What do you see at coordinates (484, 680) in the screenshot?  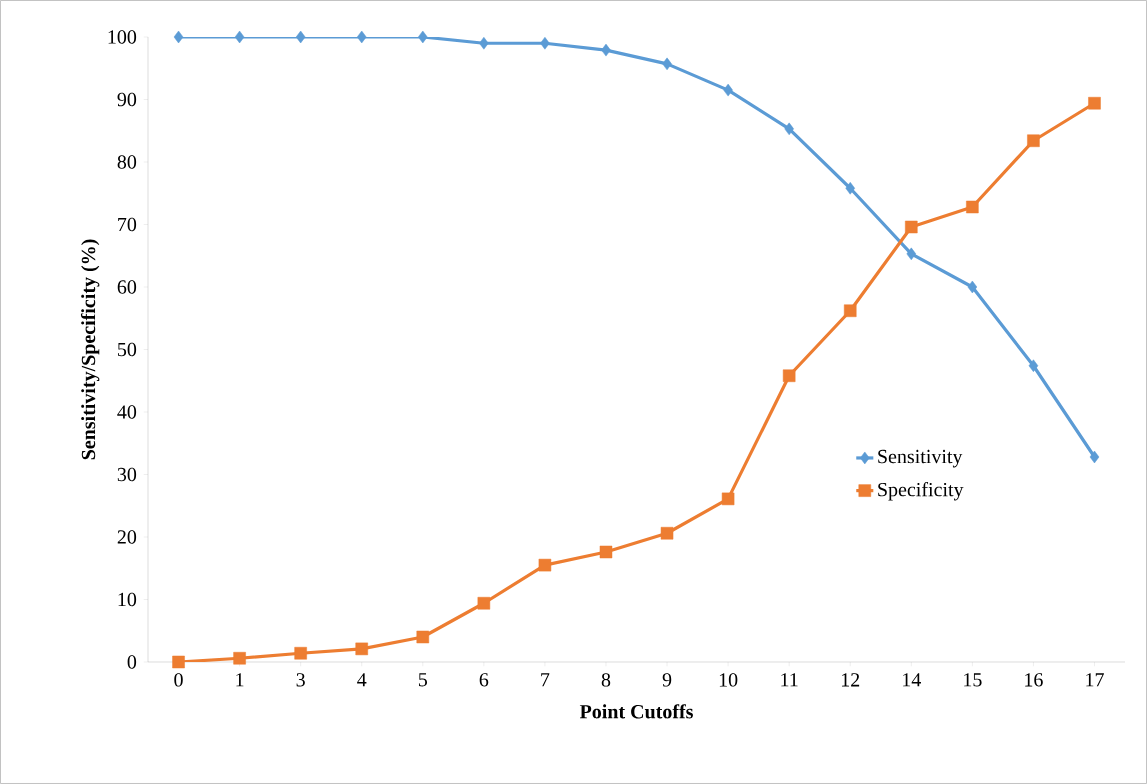 I see `x-tick-label: 6` at bounding box center [484, 680].